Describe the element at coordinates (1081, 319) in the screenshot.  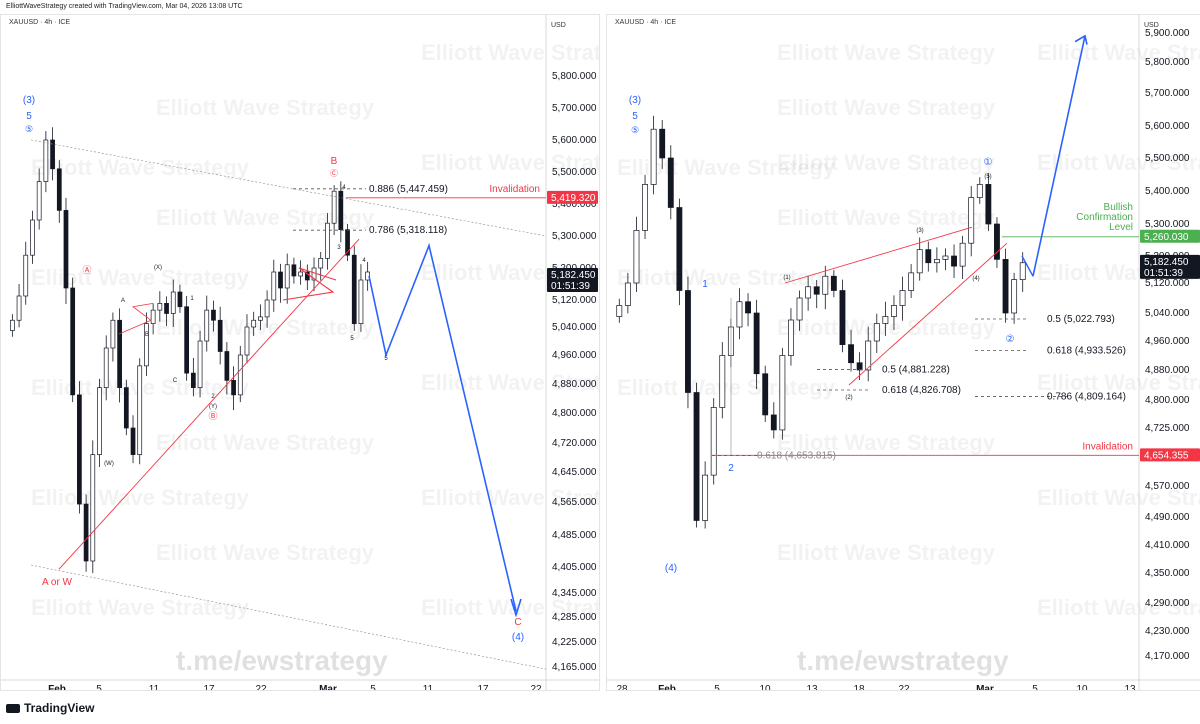
I see `fib-level-label: 0.5 (5,022.793)` at that location.